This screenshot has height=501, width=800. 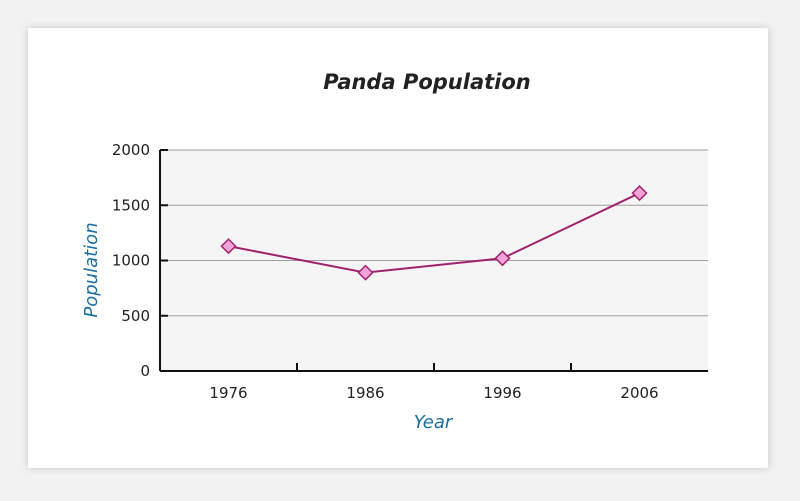 I want to click on y-tick-label: 1500, so click(x=131, y=205).